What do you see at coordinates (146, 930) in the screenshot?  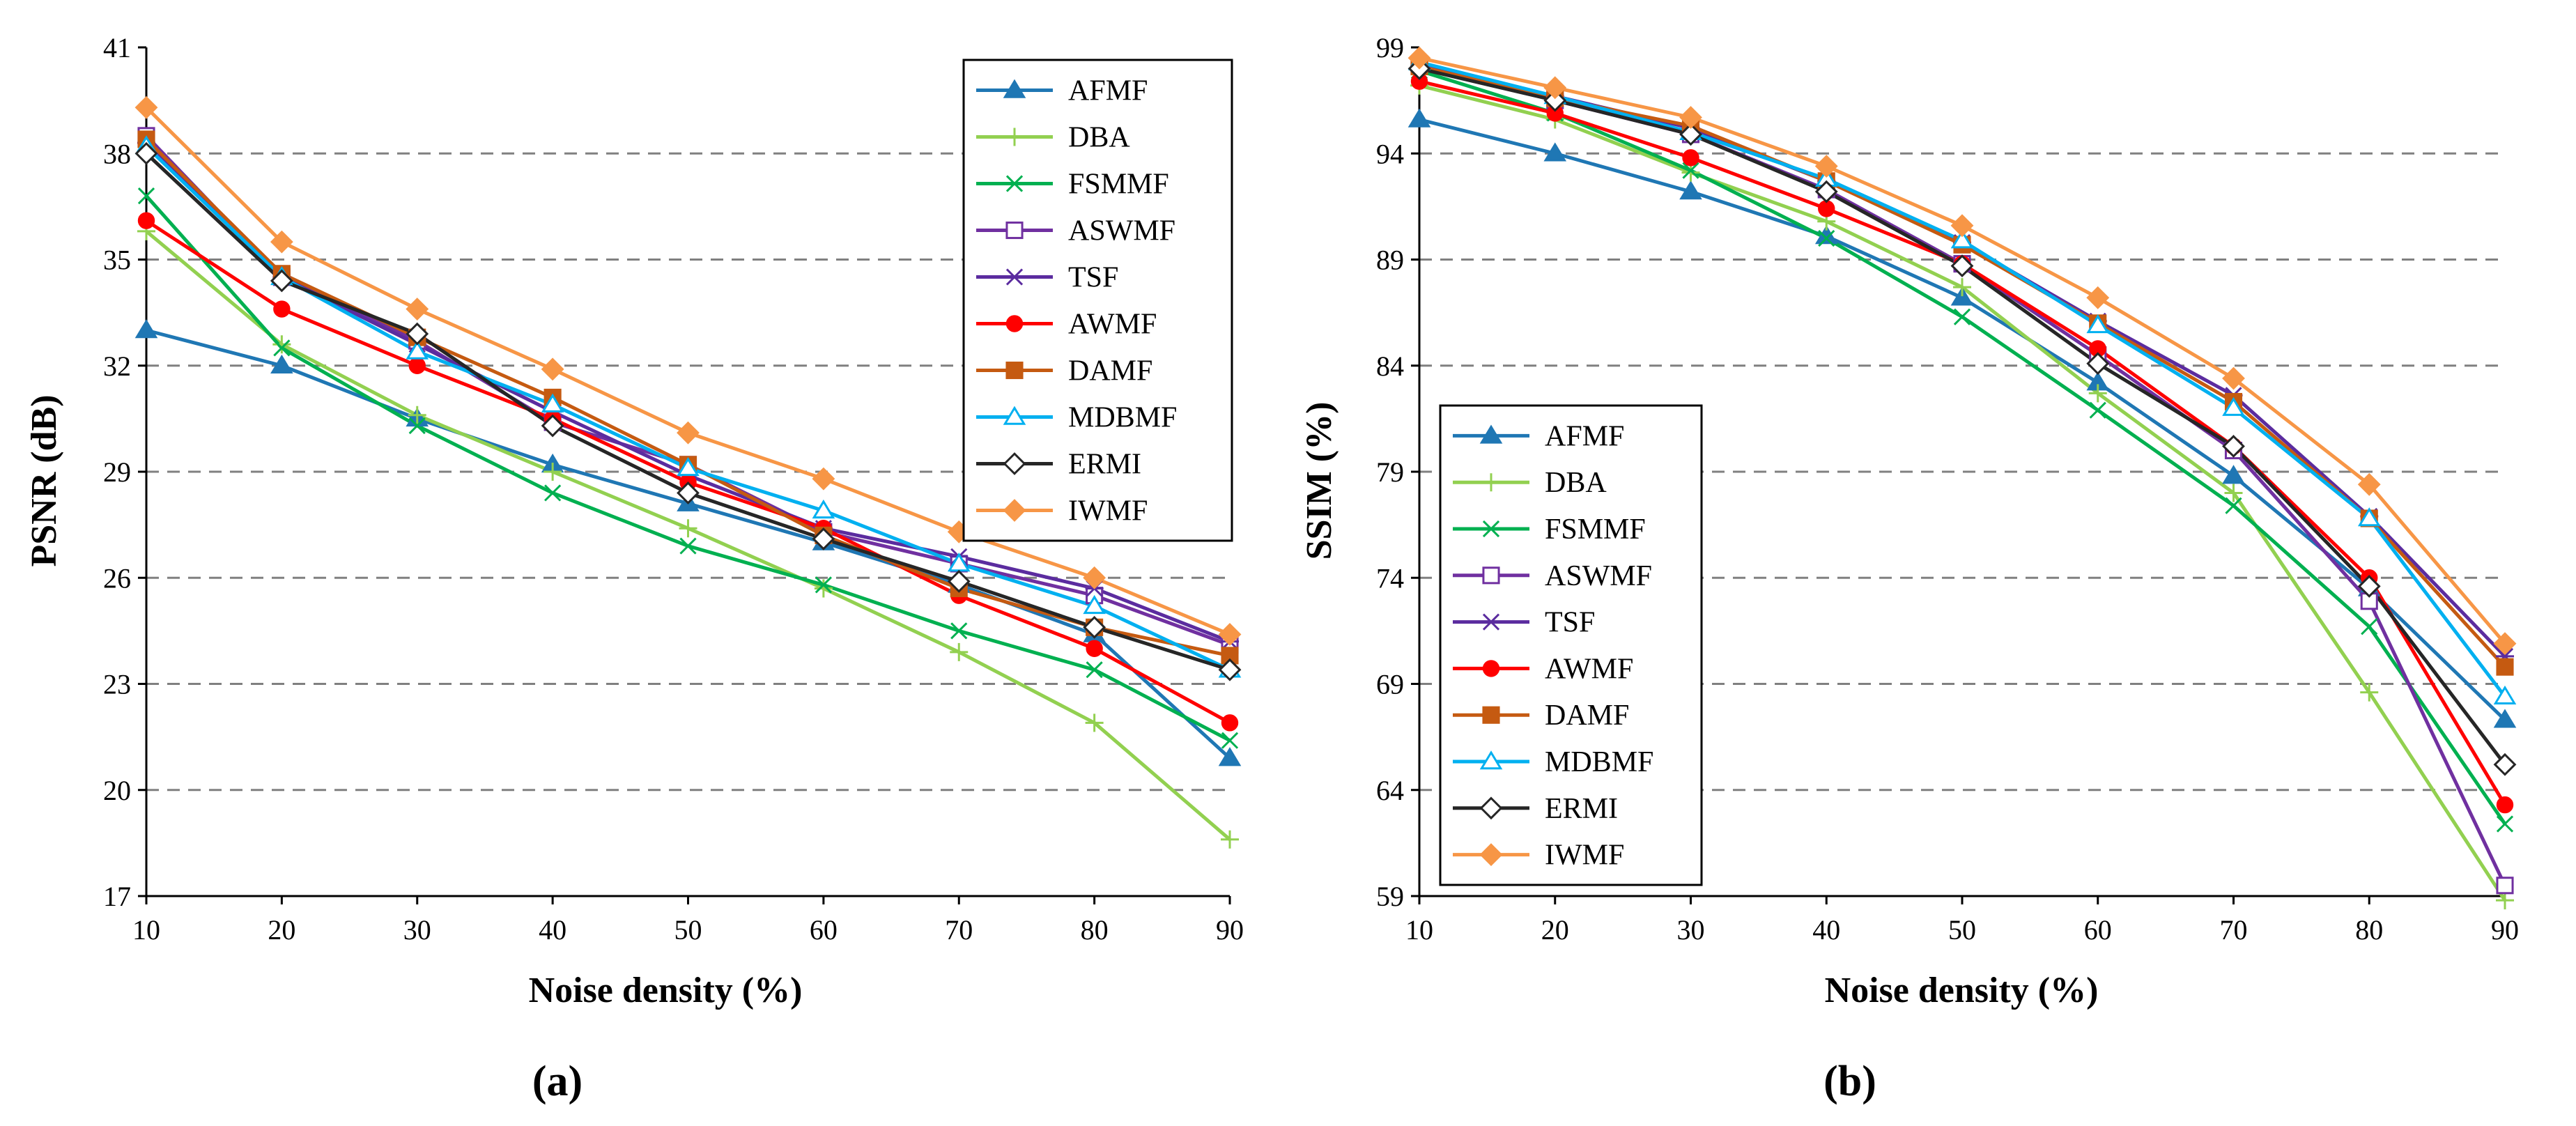 I see `x-tick-label: 10` at bounding box center [146, 930].